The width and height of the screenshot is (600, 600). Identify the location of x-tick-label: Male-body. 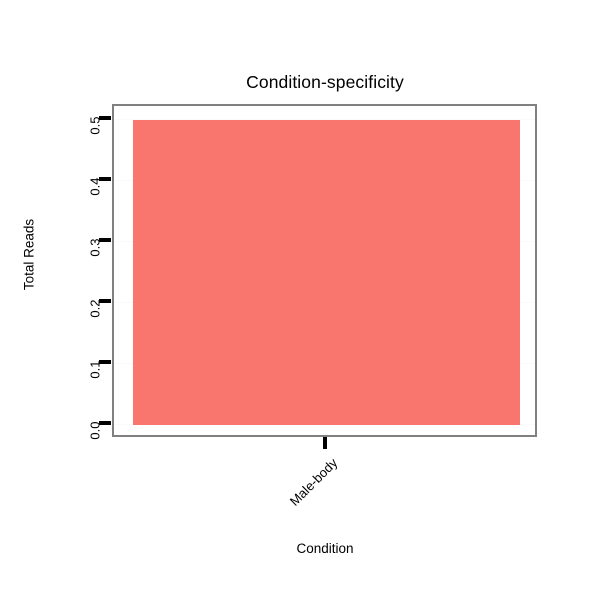
(313, 482).